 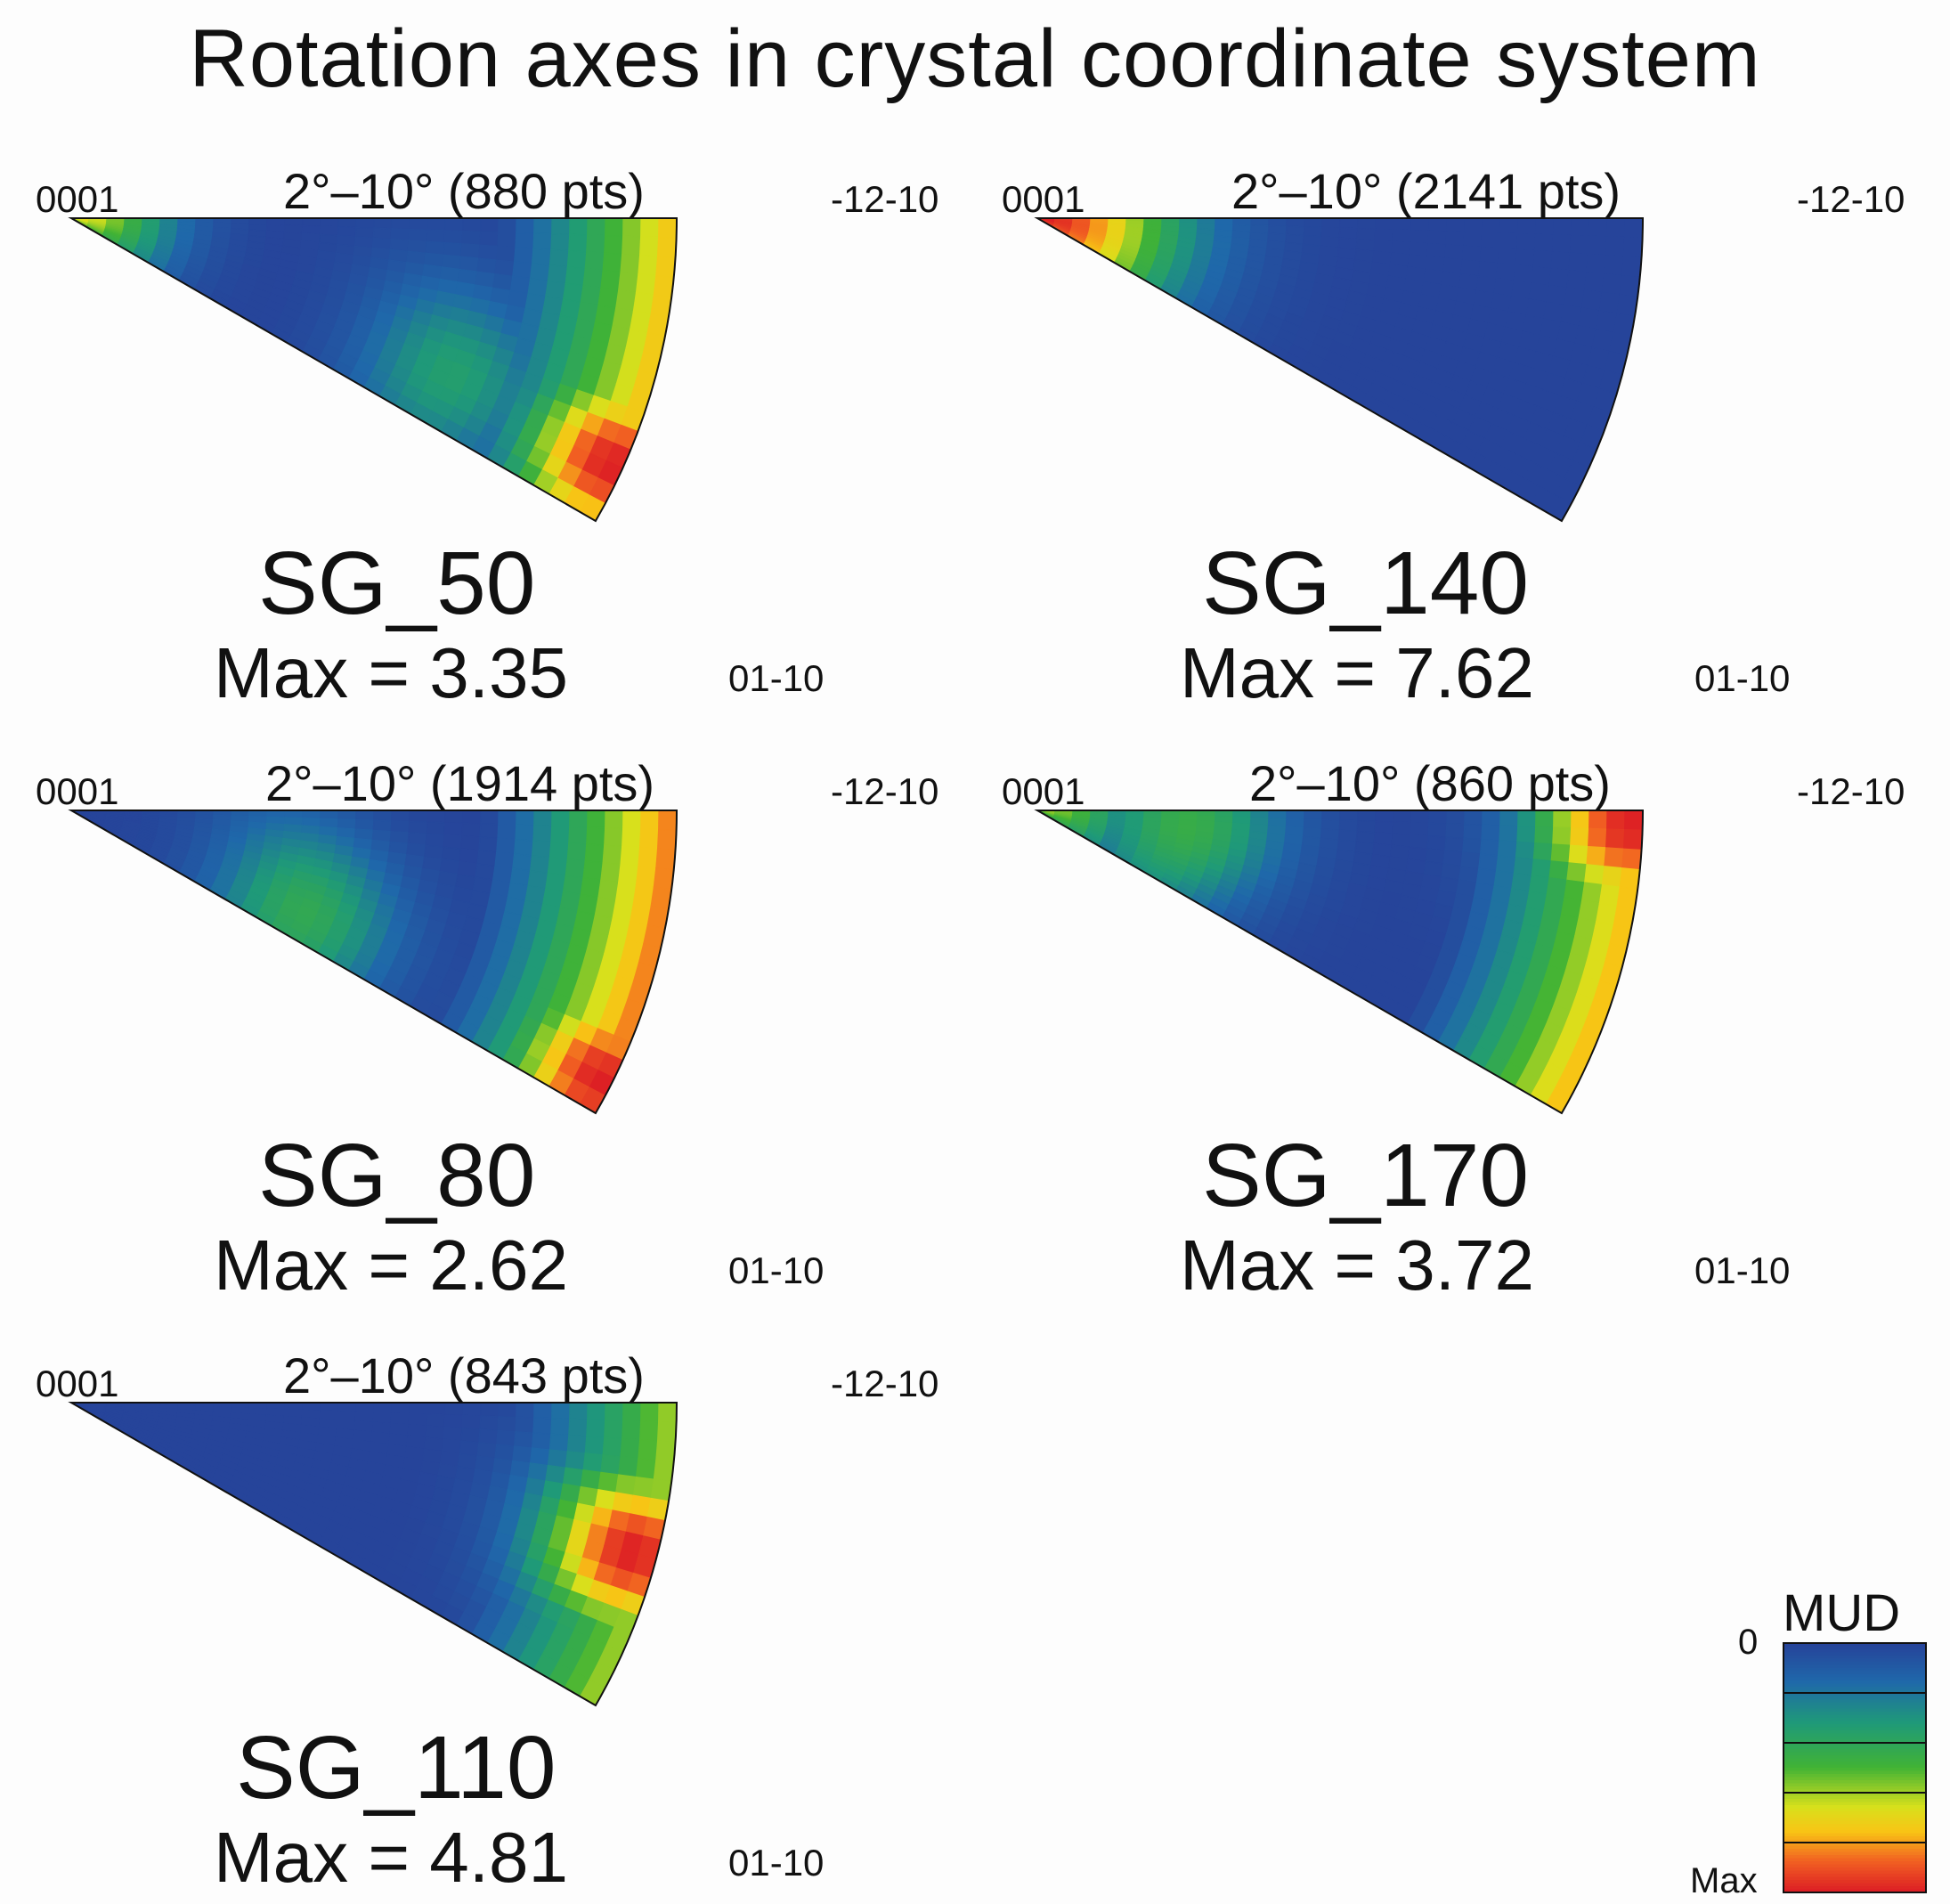 I want to click on legend-title: MUD, so click(x=1842, y=1613).